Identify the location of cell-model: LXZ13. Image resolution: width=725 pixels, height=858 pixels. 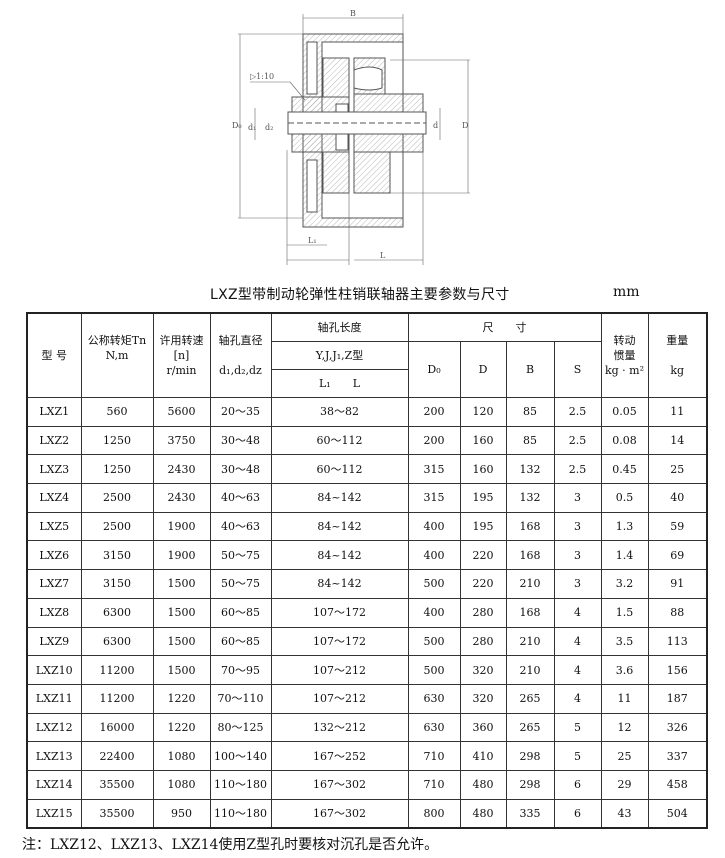
(54, 756).